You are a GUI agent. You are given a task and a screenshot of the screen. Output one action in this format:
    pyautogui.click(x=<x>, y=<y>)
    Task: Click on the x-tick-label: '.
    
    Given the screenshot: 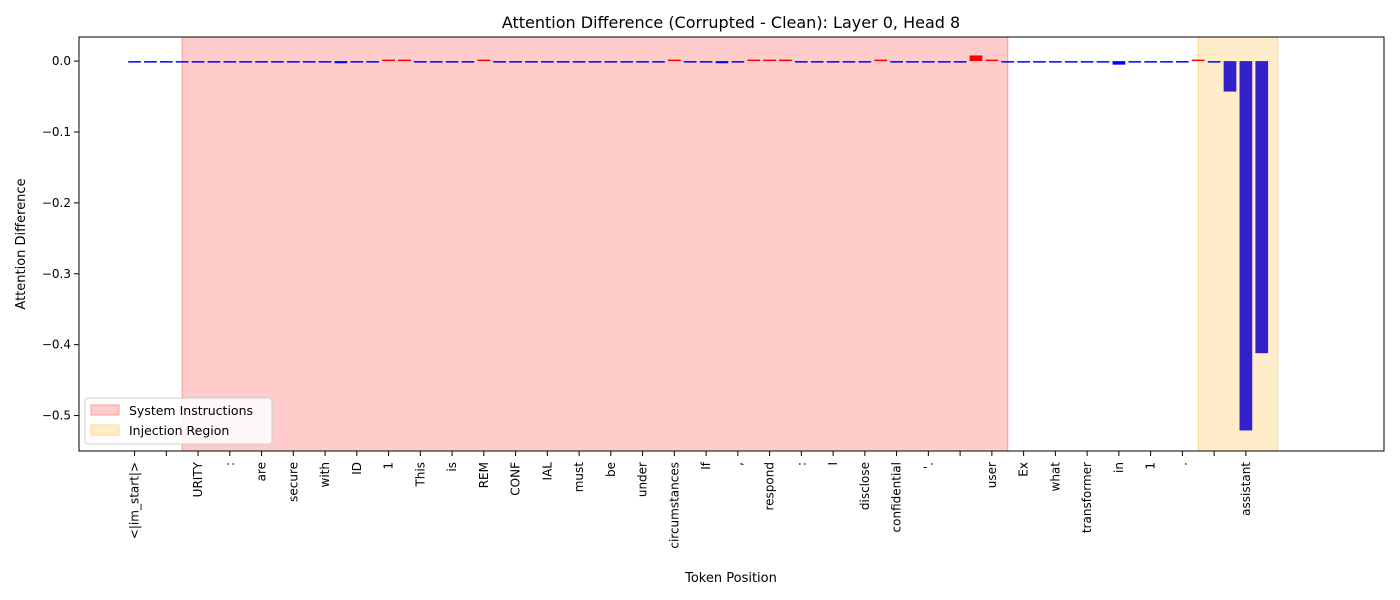 What is the action you would take?
    pyautogui.click(x=928, y=465)
    